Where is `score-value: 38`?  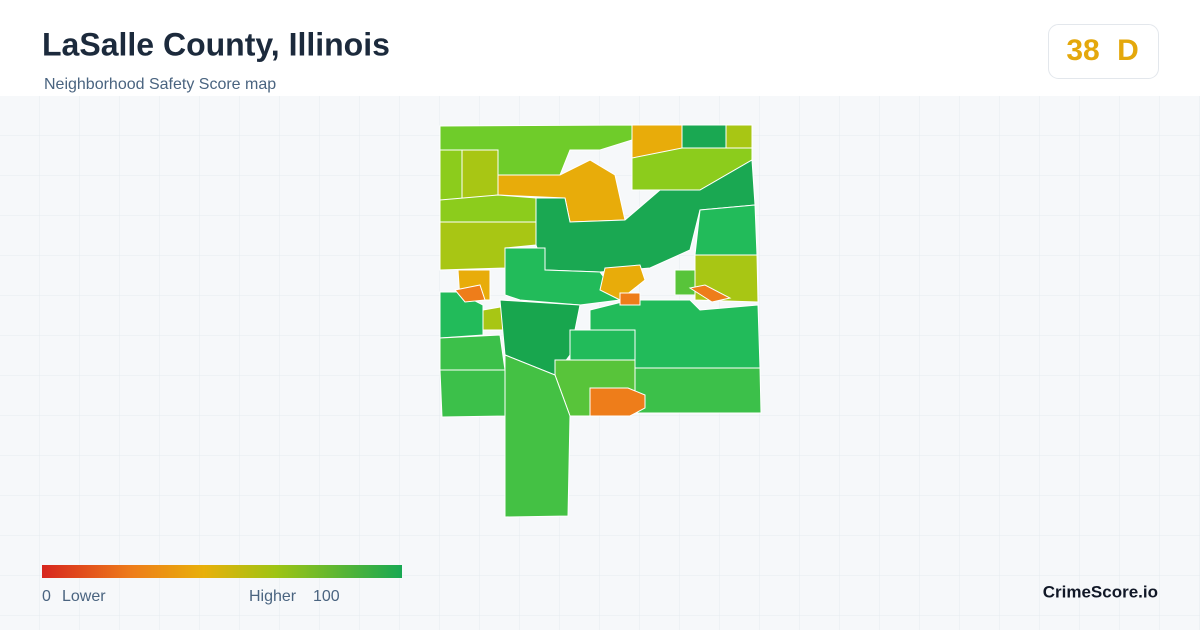
score-value: 38 is located at coordinates (1082, 50).